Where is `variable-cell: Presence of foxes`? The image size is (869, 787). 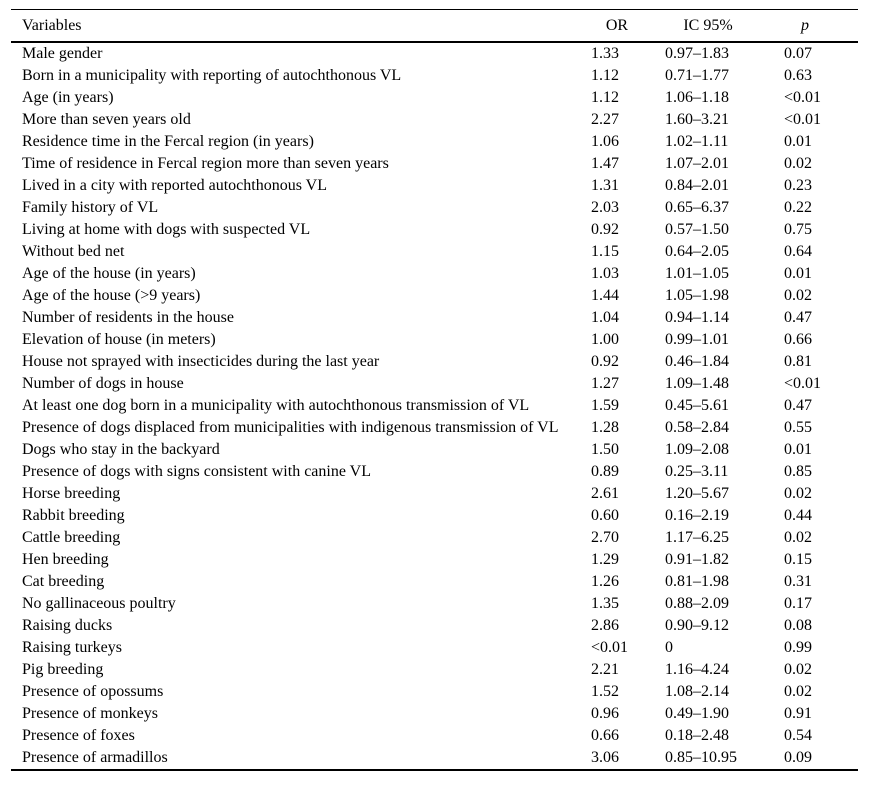
variable-cell: Presence of foxes is located at coordinates (78, 735).